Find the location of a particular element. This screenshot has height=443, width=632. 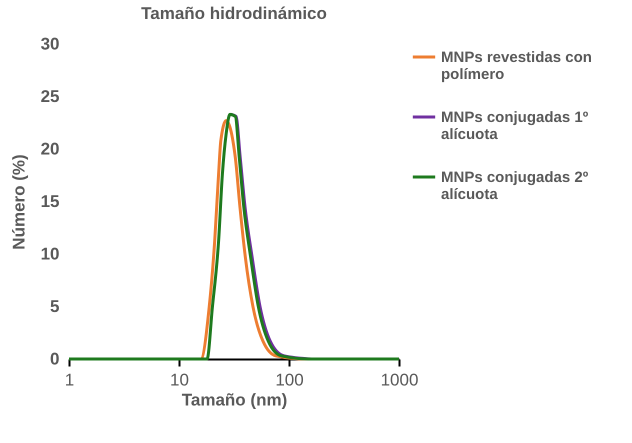

y-tick-label: 0 is located at coordinates (55, 359).